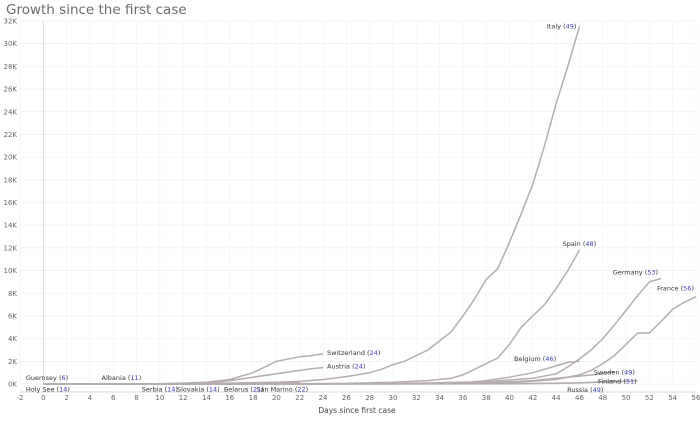  I want to click on x-tick-label: 22, so click(299, 398).